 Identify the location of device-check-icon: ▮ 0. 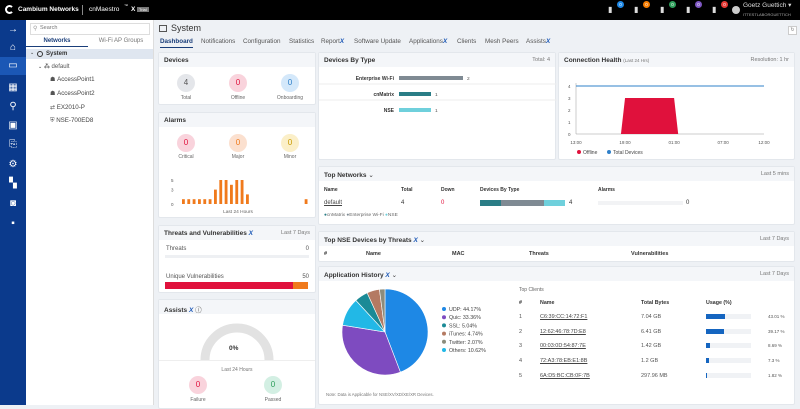
(668, 8).